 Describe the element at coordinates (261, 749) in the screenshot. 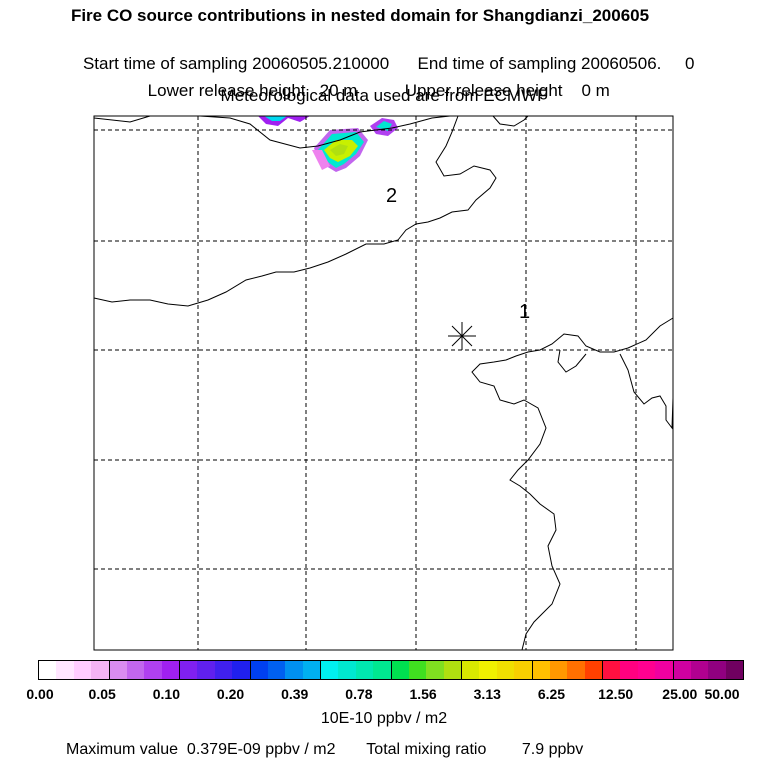

I see `max-value: 0.379E-09 ppbv / m2` at that location.